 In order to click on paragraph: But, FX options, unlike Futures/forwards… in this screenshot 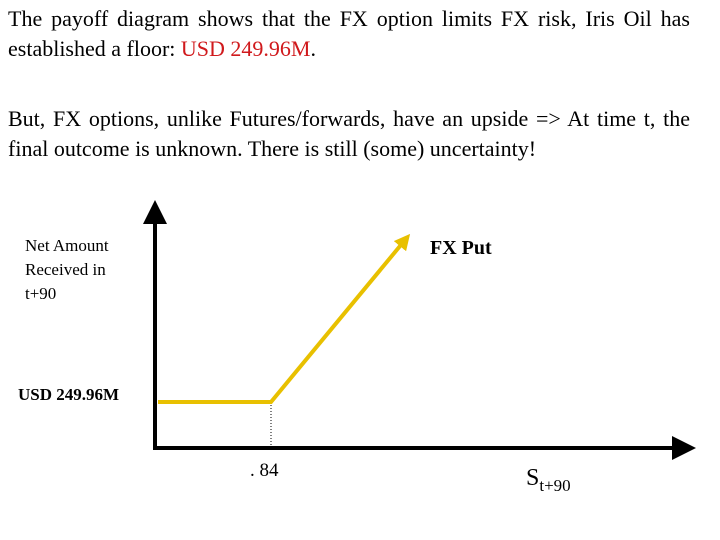, I will do `click(349, 133)`.